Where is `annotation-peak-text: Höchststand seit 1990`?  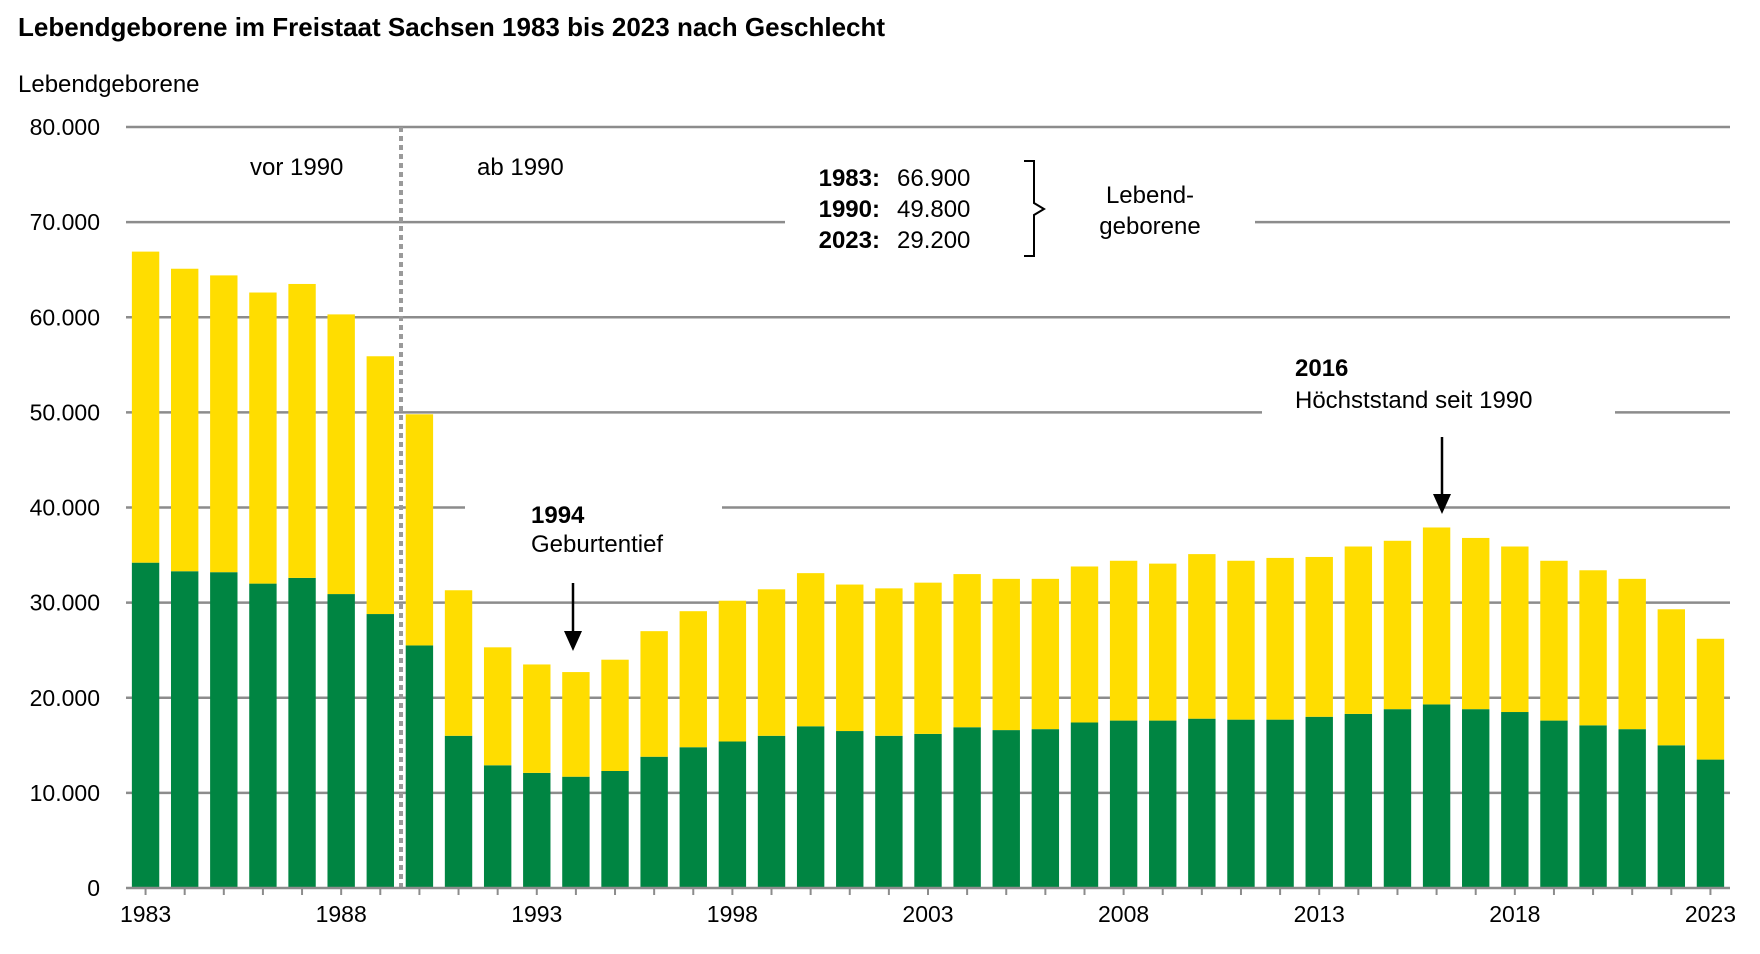 annotation-peak-text: Höchststand seit 1990 is located at coordinates (1413, 400).